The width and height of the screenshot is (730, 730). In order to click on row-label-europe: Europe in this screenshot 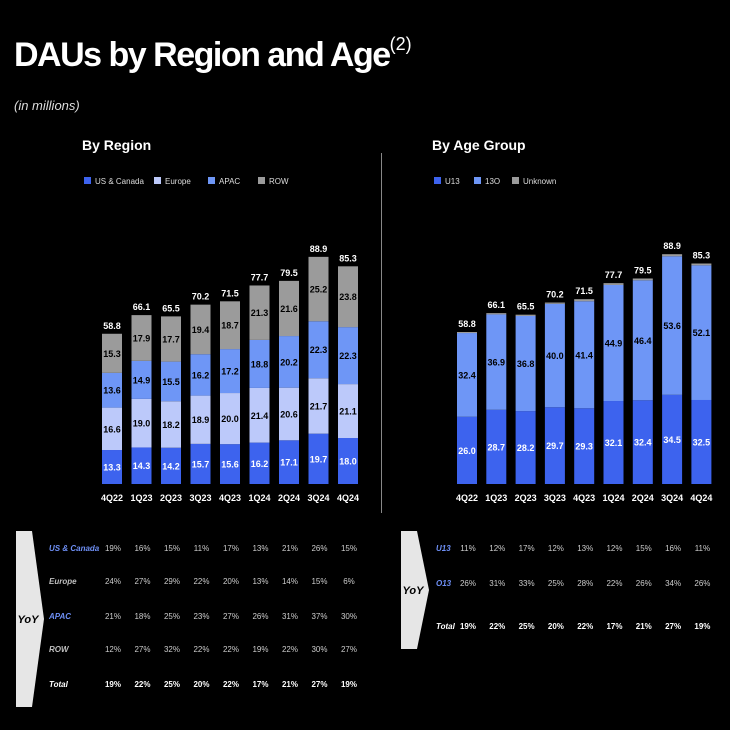, I will do `click(63, 581)`.